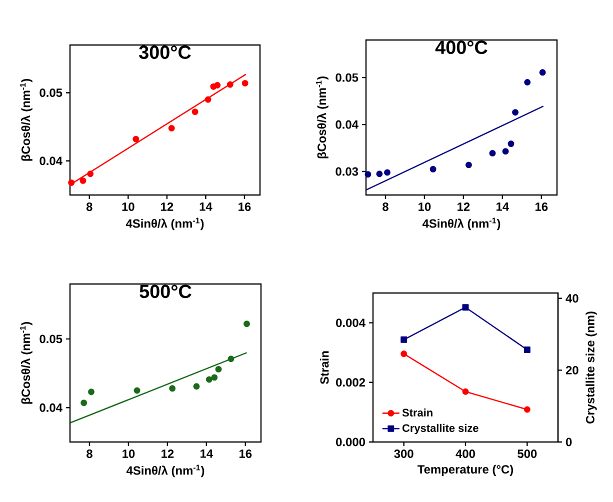  Describe the element at coordinates (527, 454) in the screenshot. I see `x-tick-label: 500` at that location.